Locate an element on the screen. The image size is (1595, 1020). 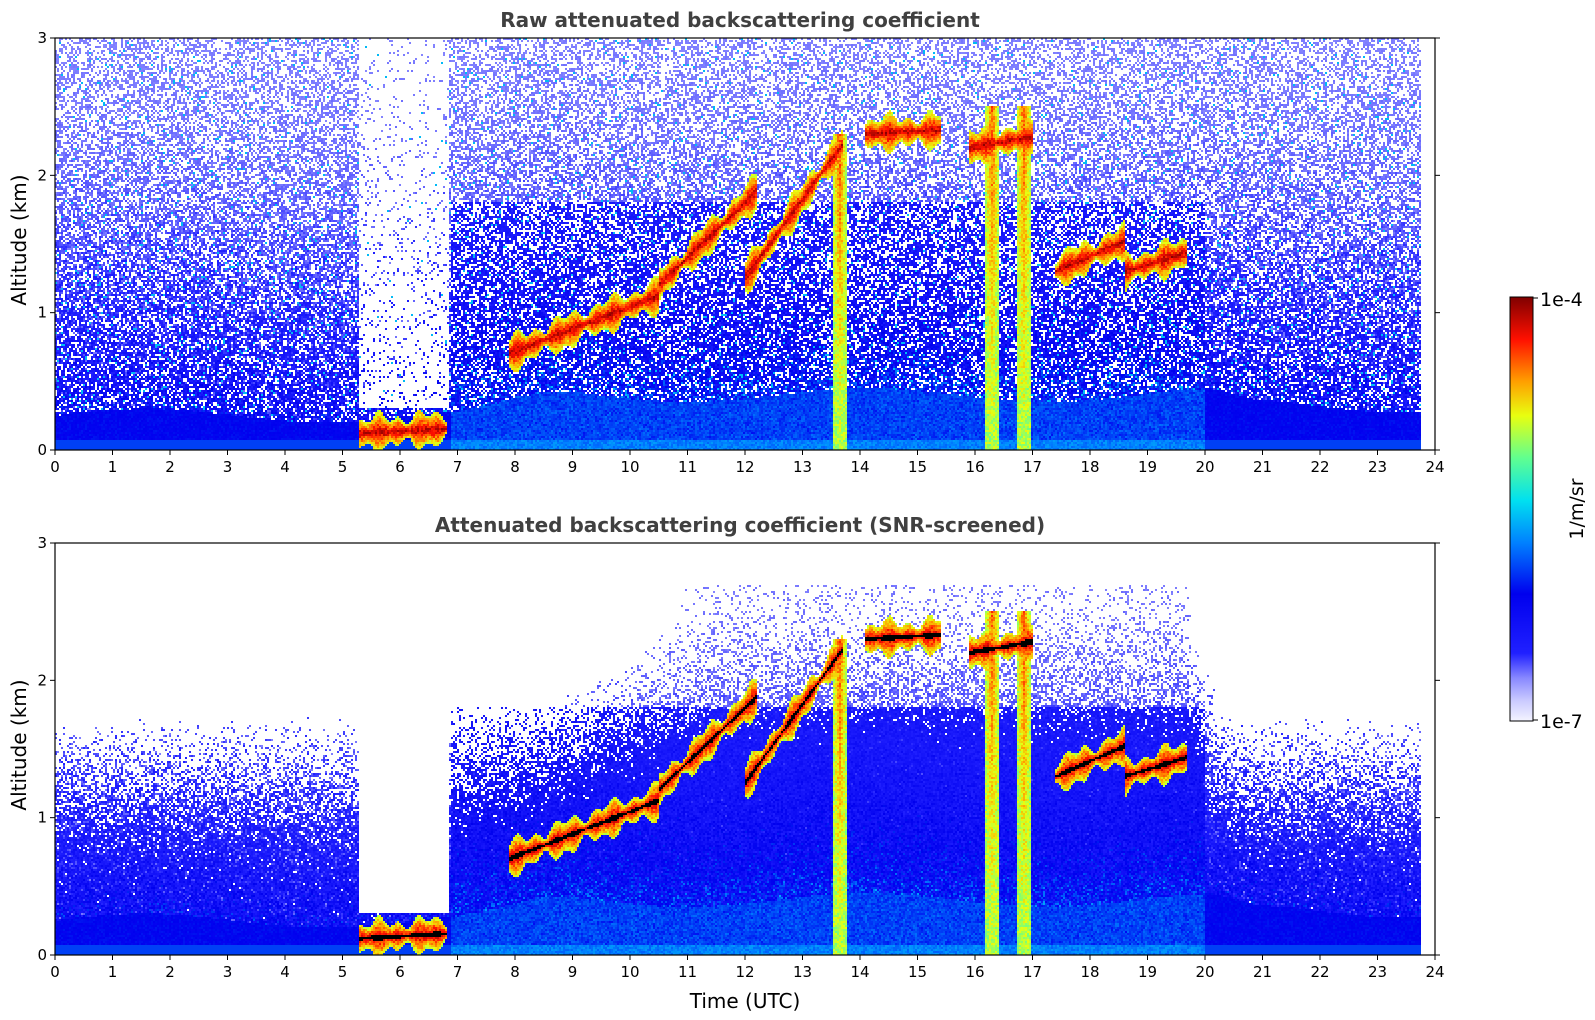
colorbar: 1e-4 1e-7 1/m/sr is located at coordinates (1548, 511).